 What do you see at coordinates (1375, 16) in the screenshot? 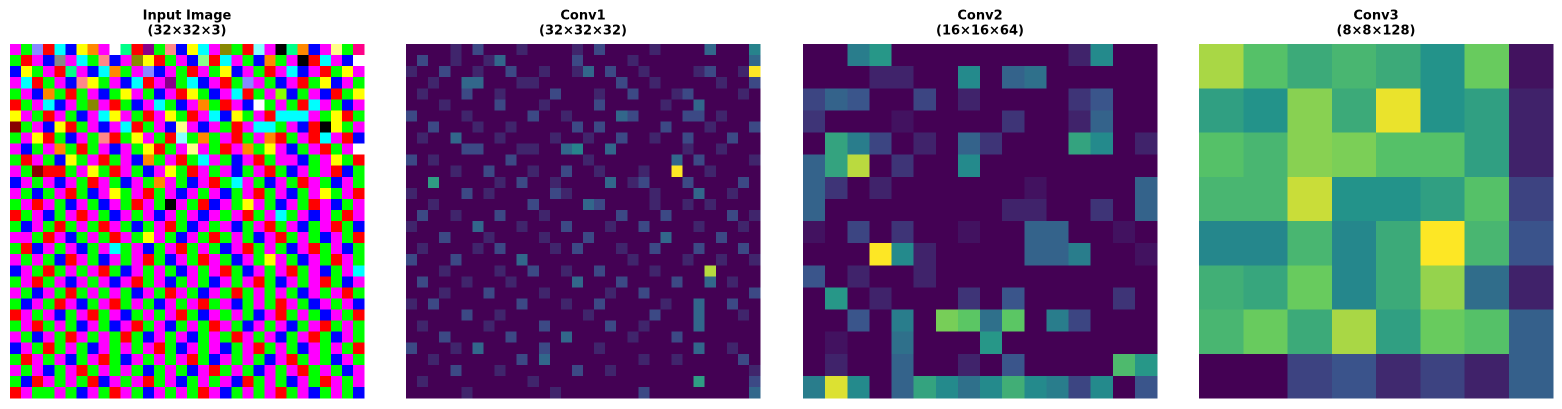
I see `panel-title: Conv3` at bounding box center [1375, 16].